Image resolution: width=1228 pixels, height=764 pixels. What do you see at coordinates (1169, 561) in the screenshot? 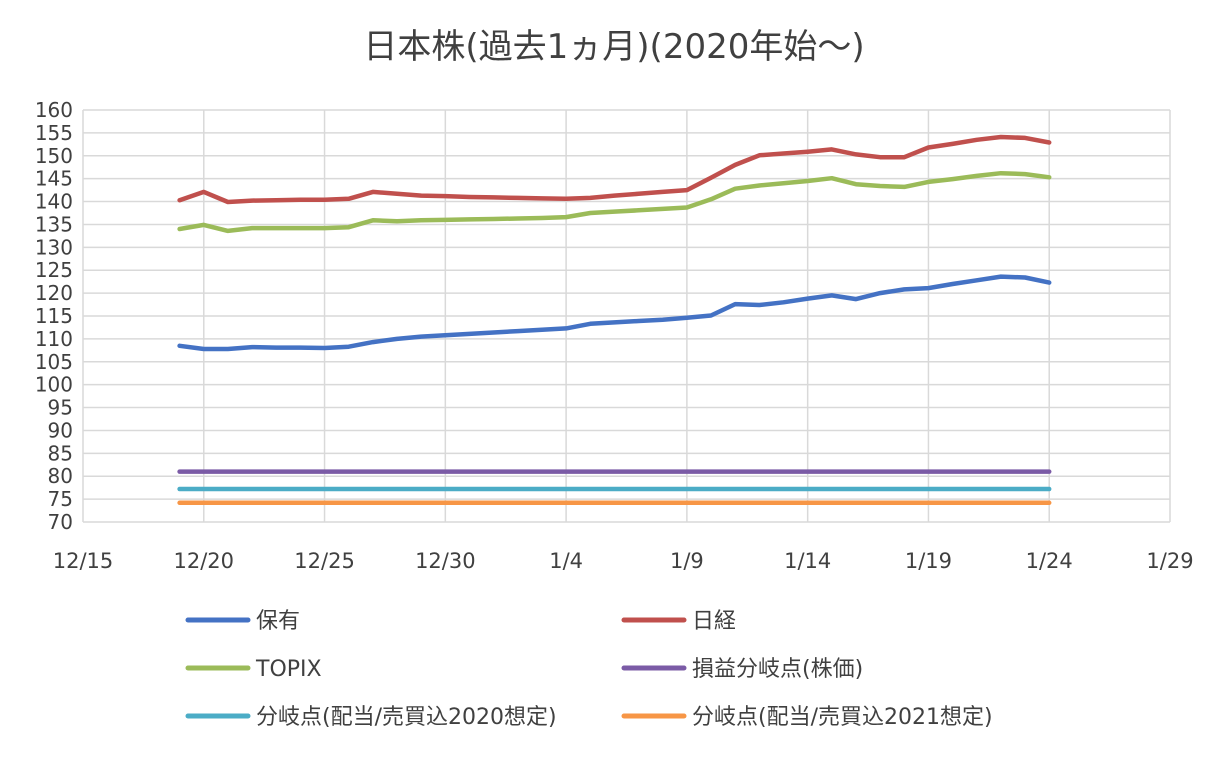
I see `x-tick-label: 1/29` at bounding box center [1169, 561].